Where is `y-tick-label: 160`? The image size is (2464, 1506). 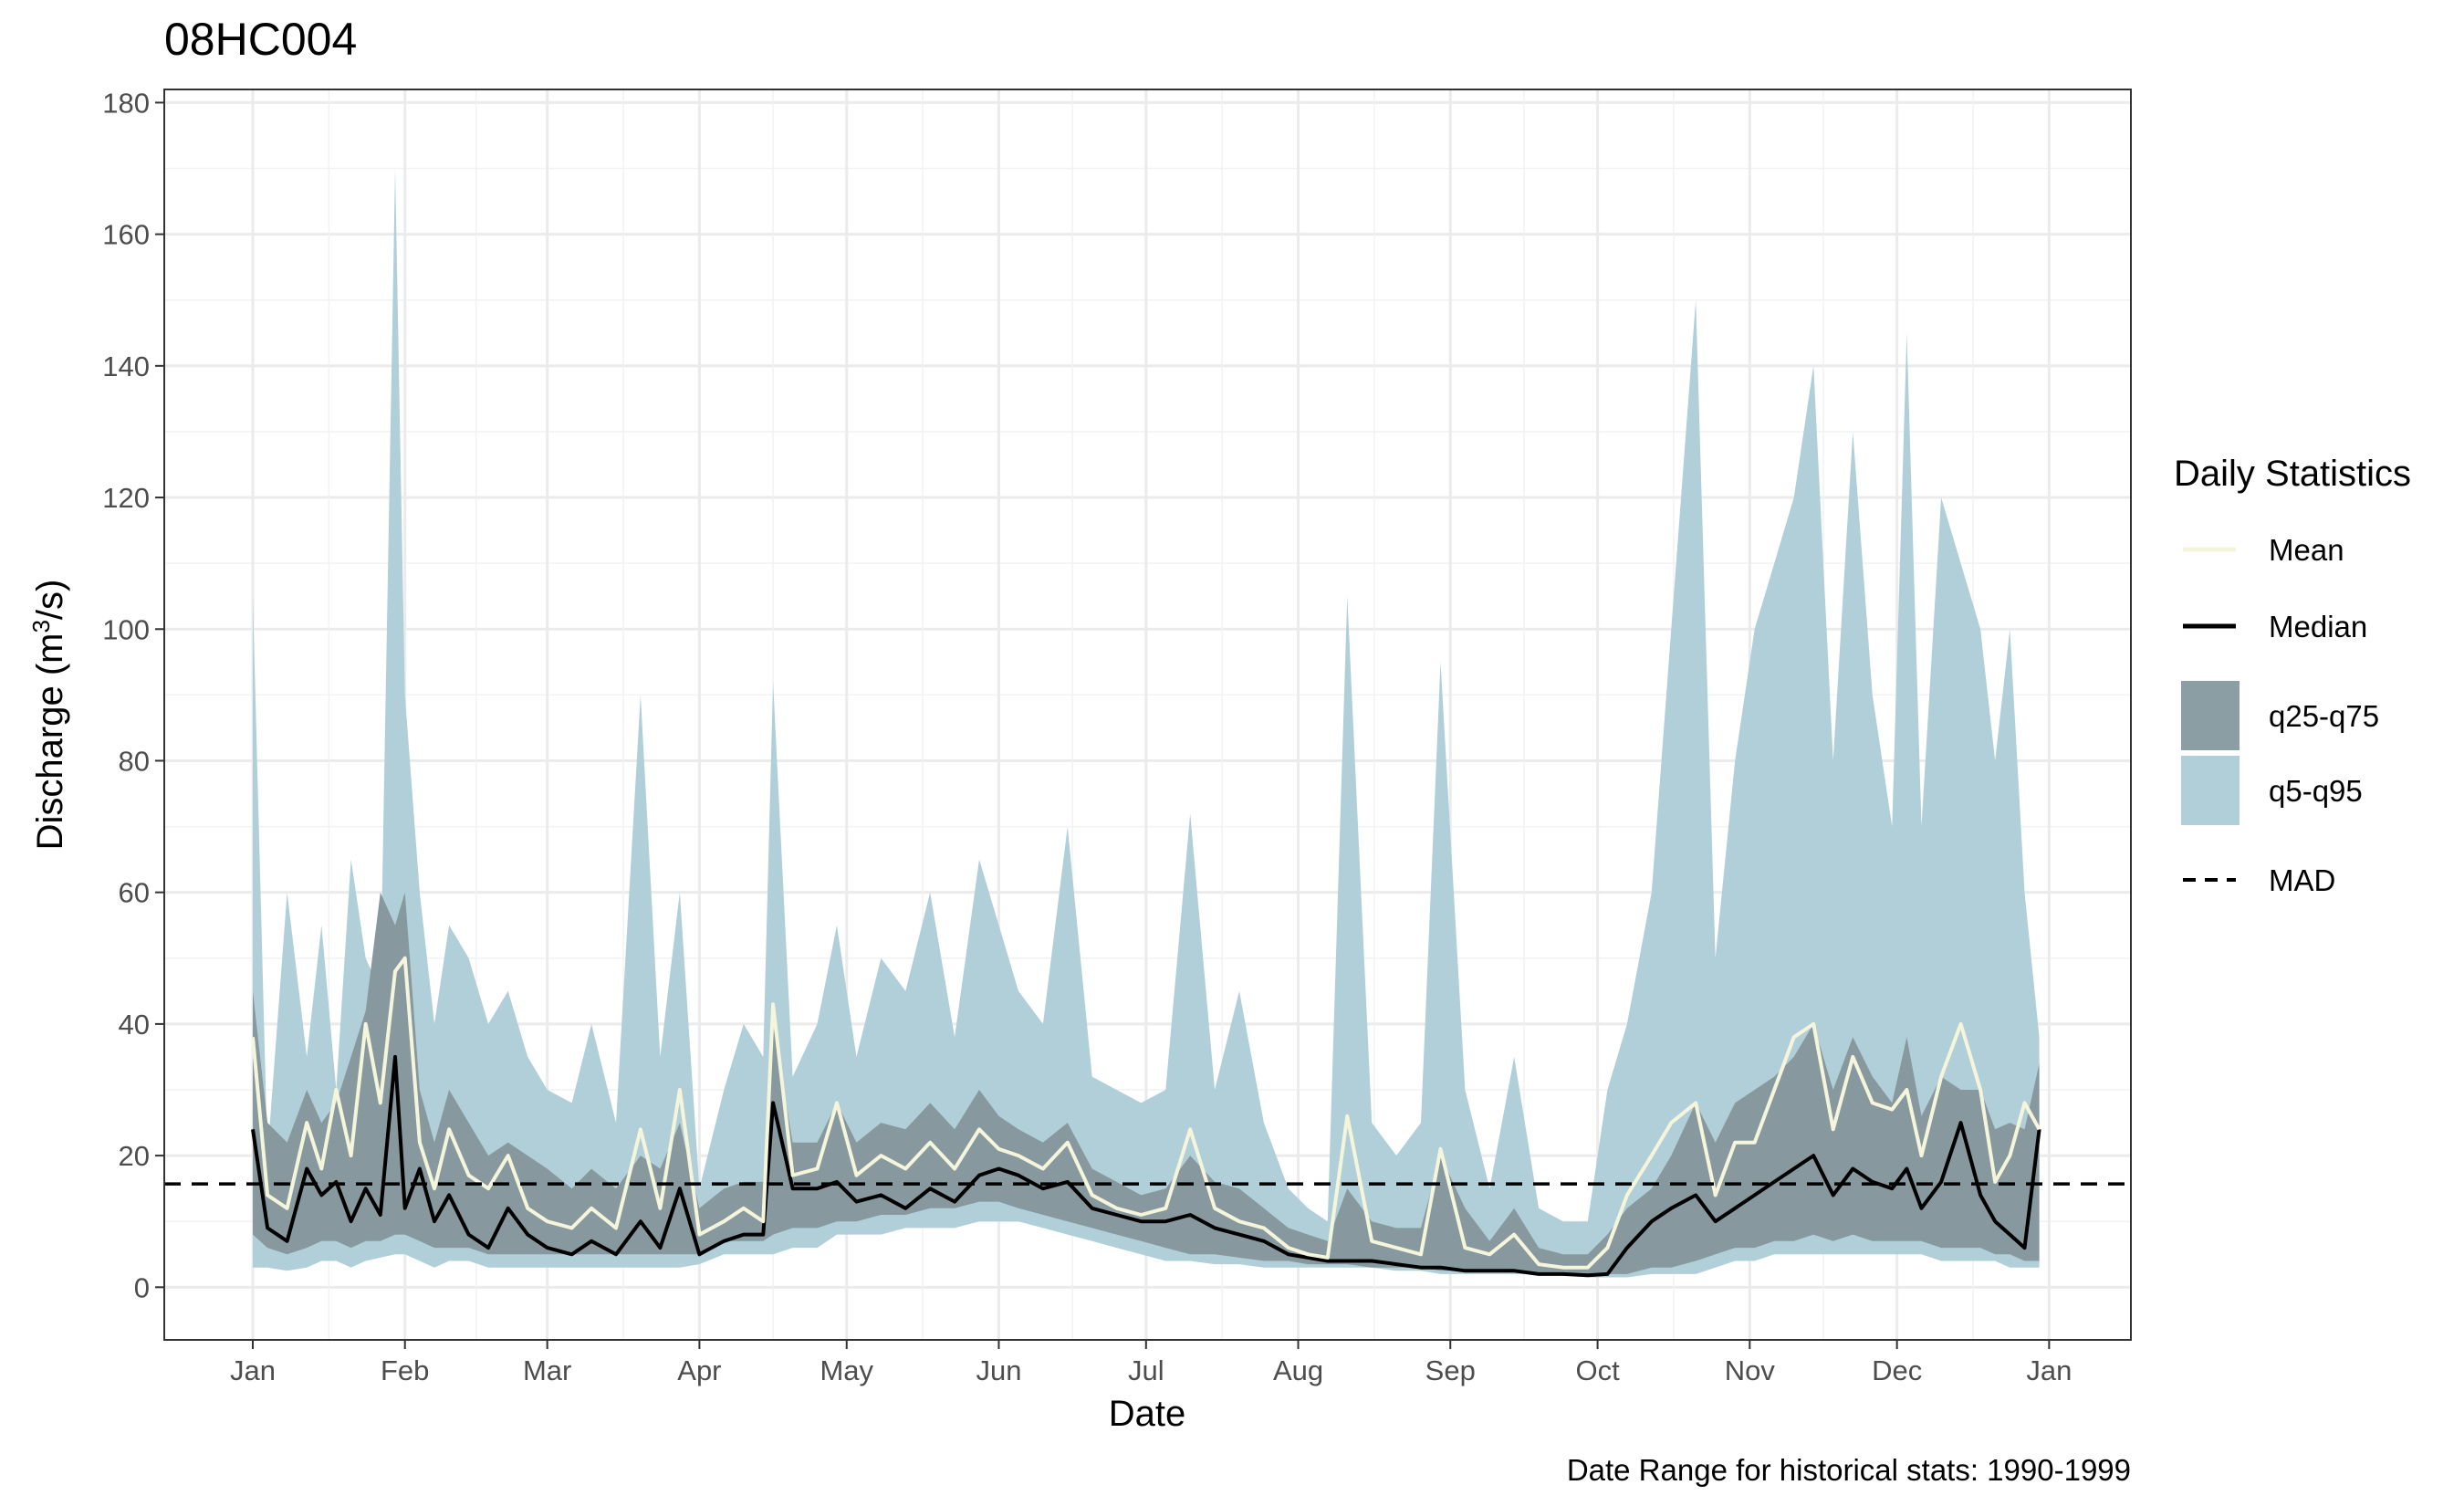
y-tick-label: 160 is located at coordinates (126, 235).